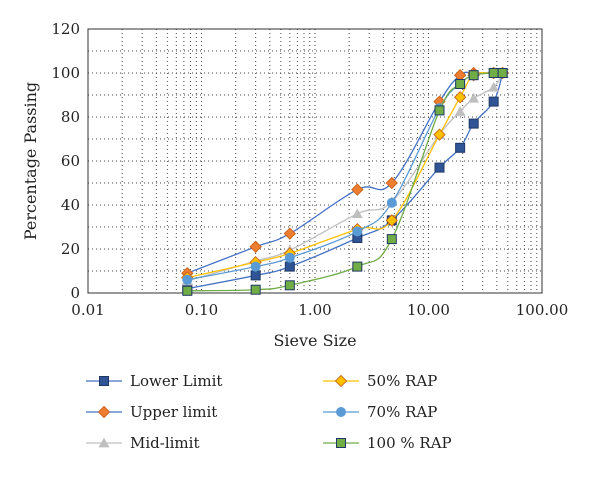 This screenshot has width=600, height=477. What do you see at coordinates (104, 442) in the screenshot?
I see `legend-triangle-marker` at bounding box center [104, 442].